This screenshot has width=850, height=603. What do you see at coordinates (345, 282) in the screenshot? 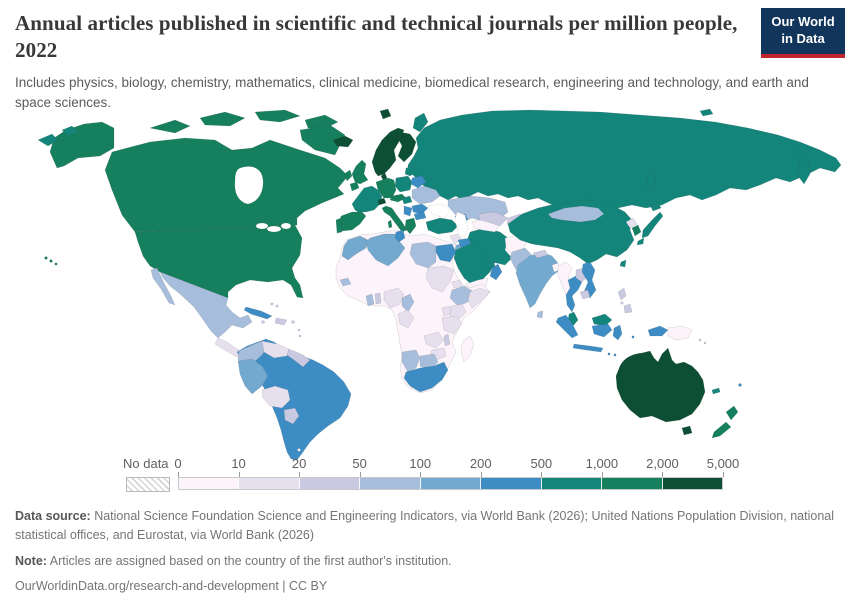
I see `country-senegal` at bounding box center [345, 282].